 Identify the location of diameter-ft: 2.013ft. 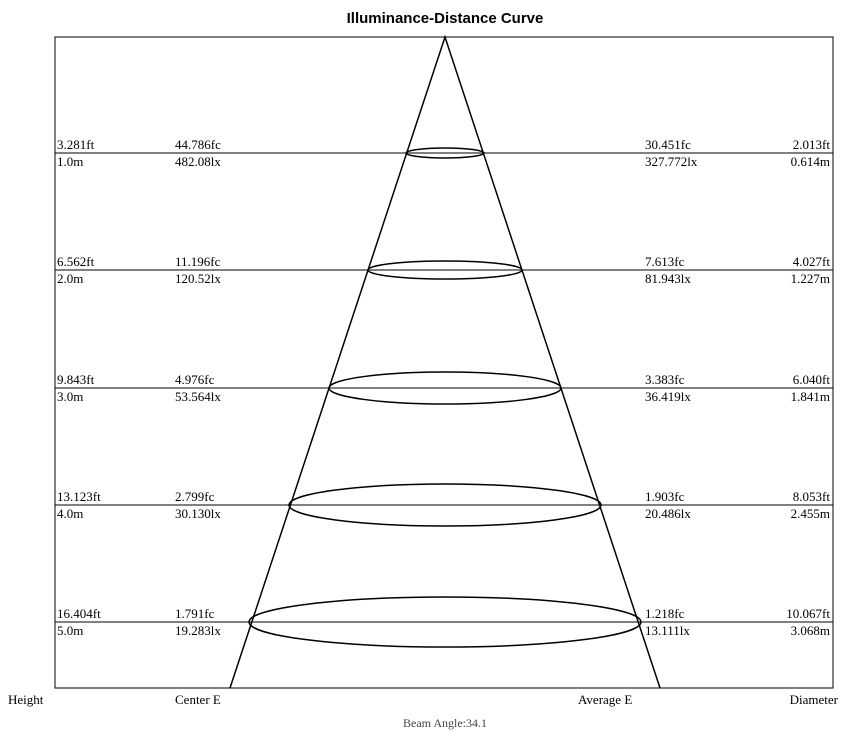
(812, 144).